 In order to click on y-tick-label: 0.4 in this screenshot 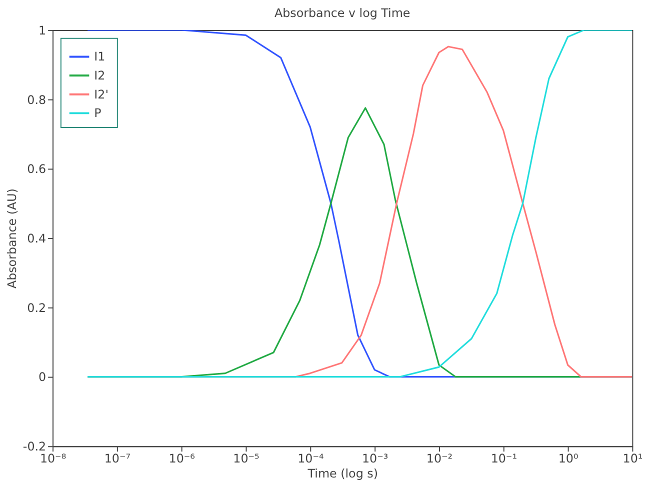, I will do `click(36, 239)`.